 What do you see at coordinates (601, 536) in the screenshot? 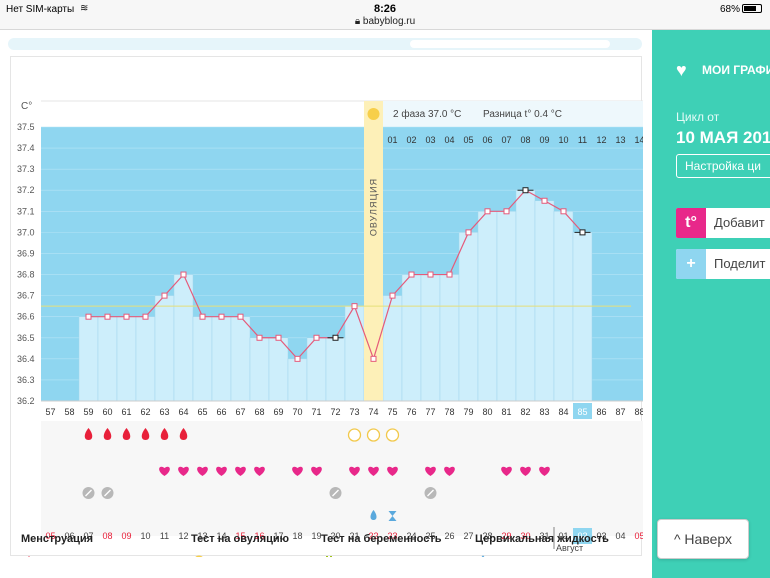
I see `calendar-date-label: 03` at bounding box center [601, 536].